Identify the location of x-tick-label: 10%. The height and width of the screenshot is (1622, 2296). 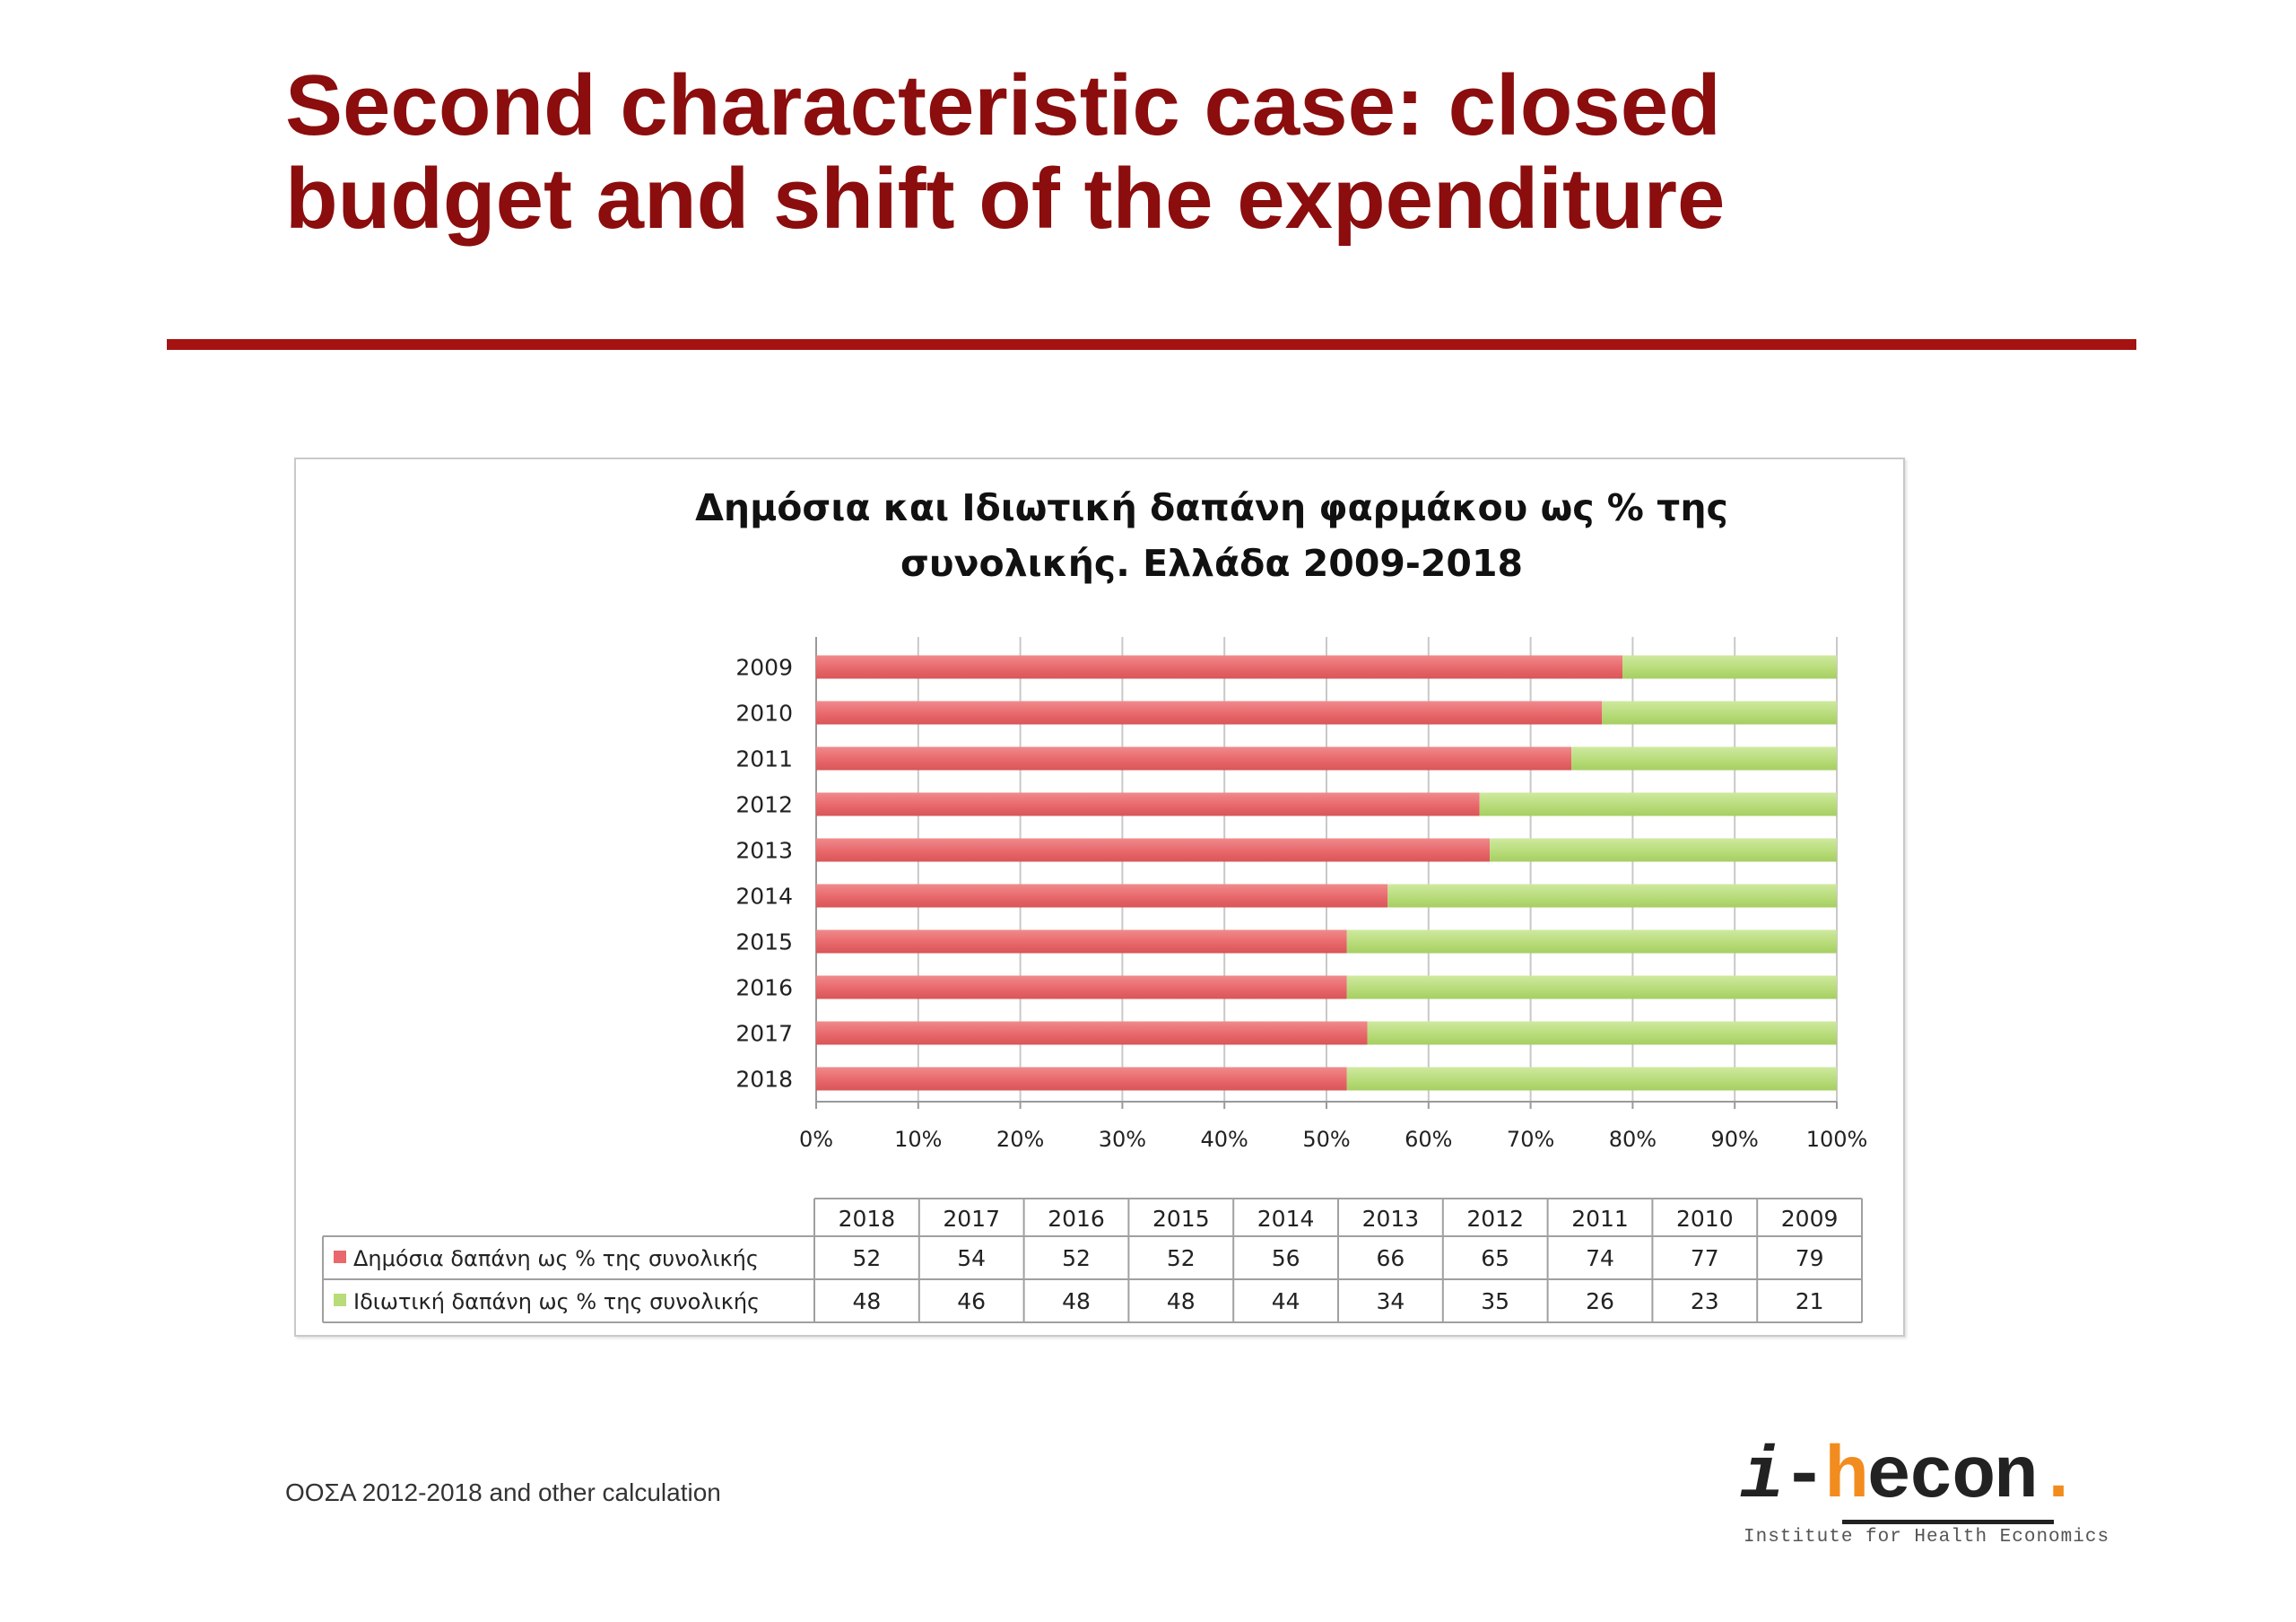
(918, 1140).